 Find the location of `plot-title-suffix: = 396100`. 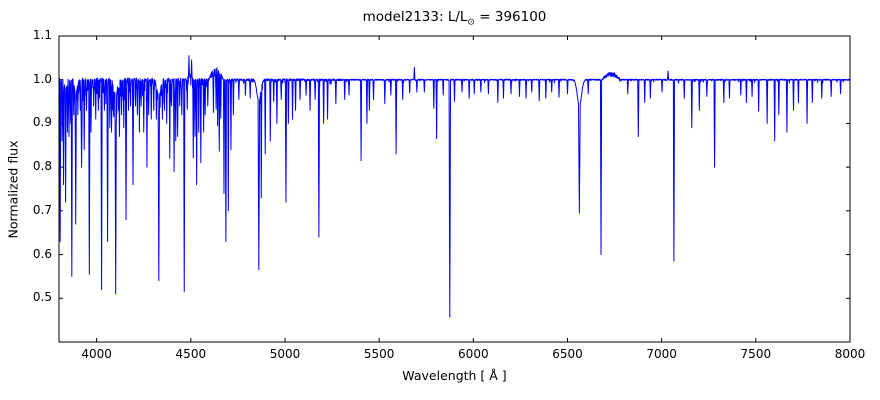

plot-title-suffix: = 396100 is located at coordinates (510, 17).